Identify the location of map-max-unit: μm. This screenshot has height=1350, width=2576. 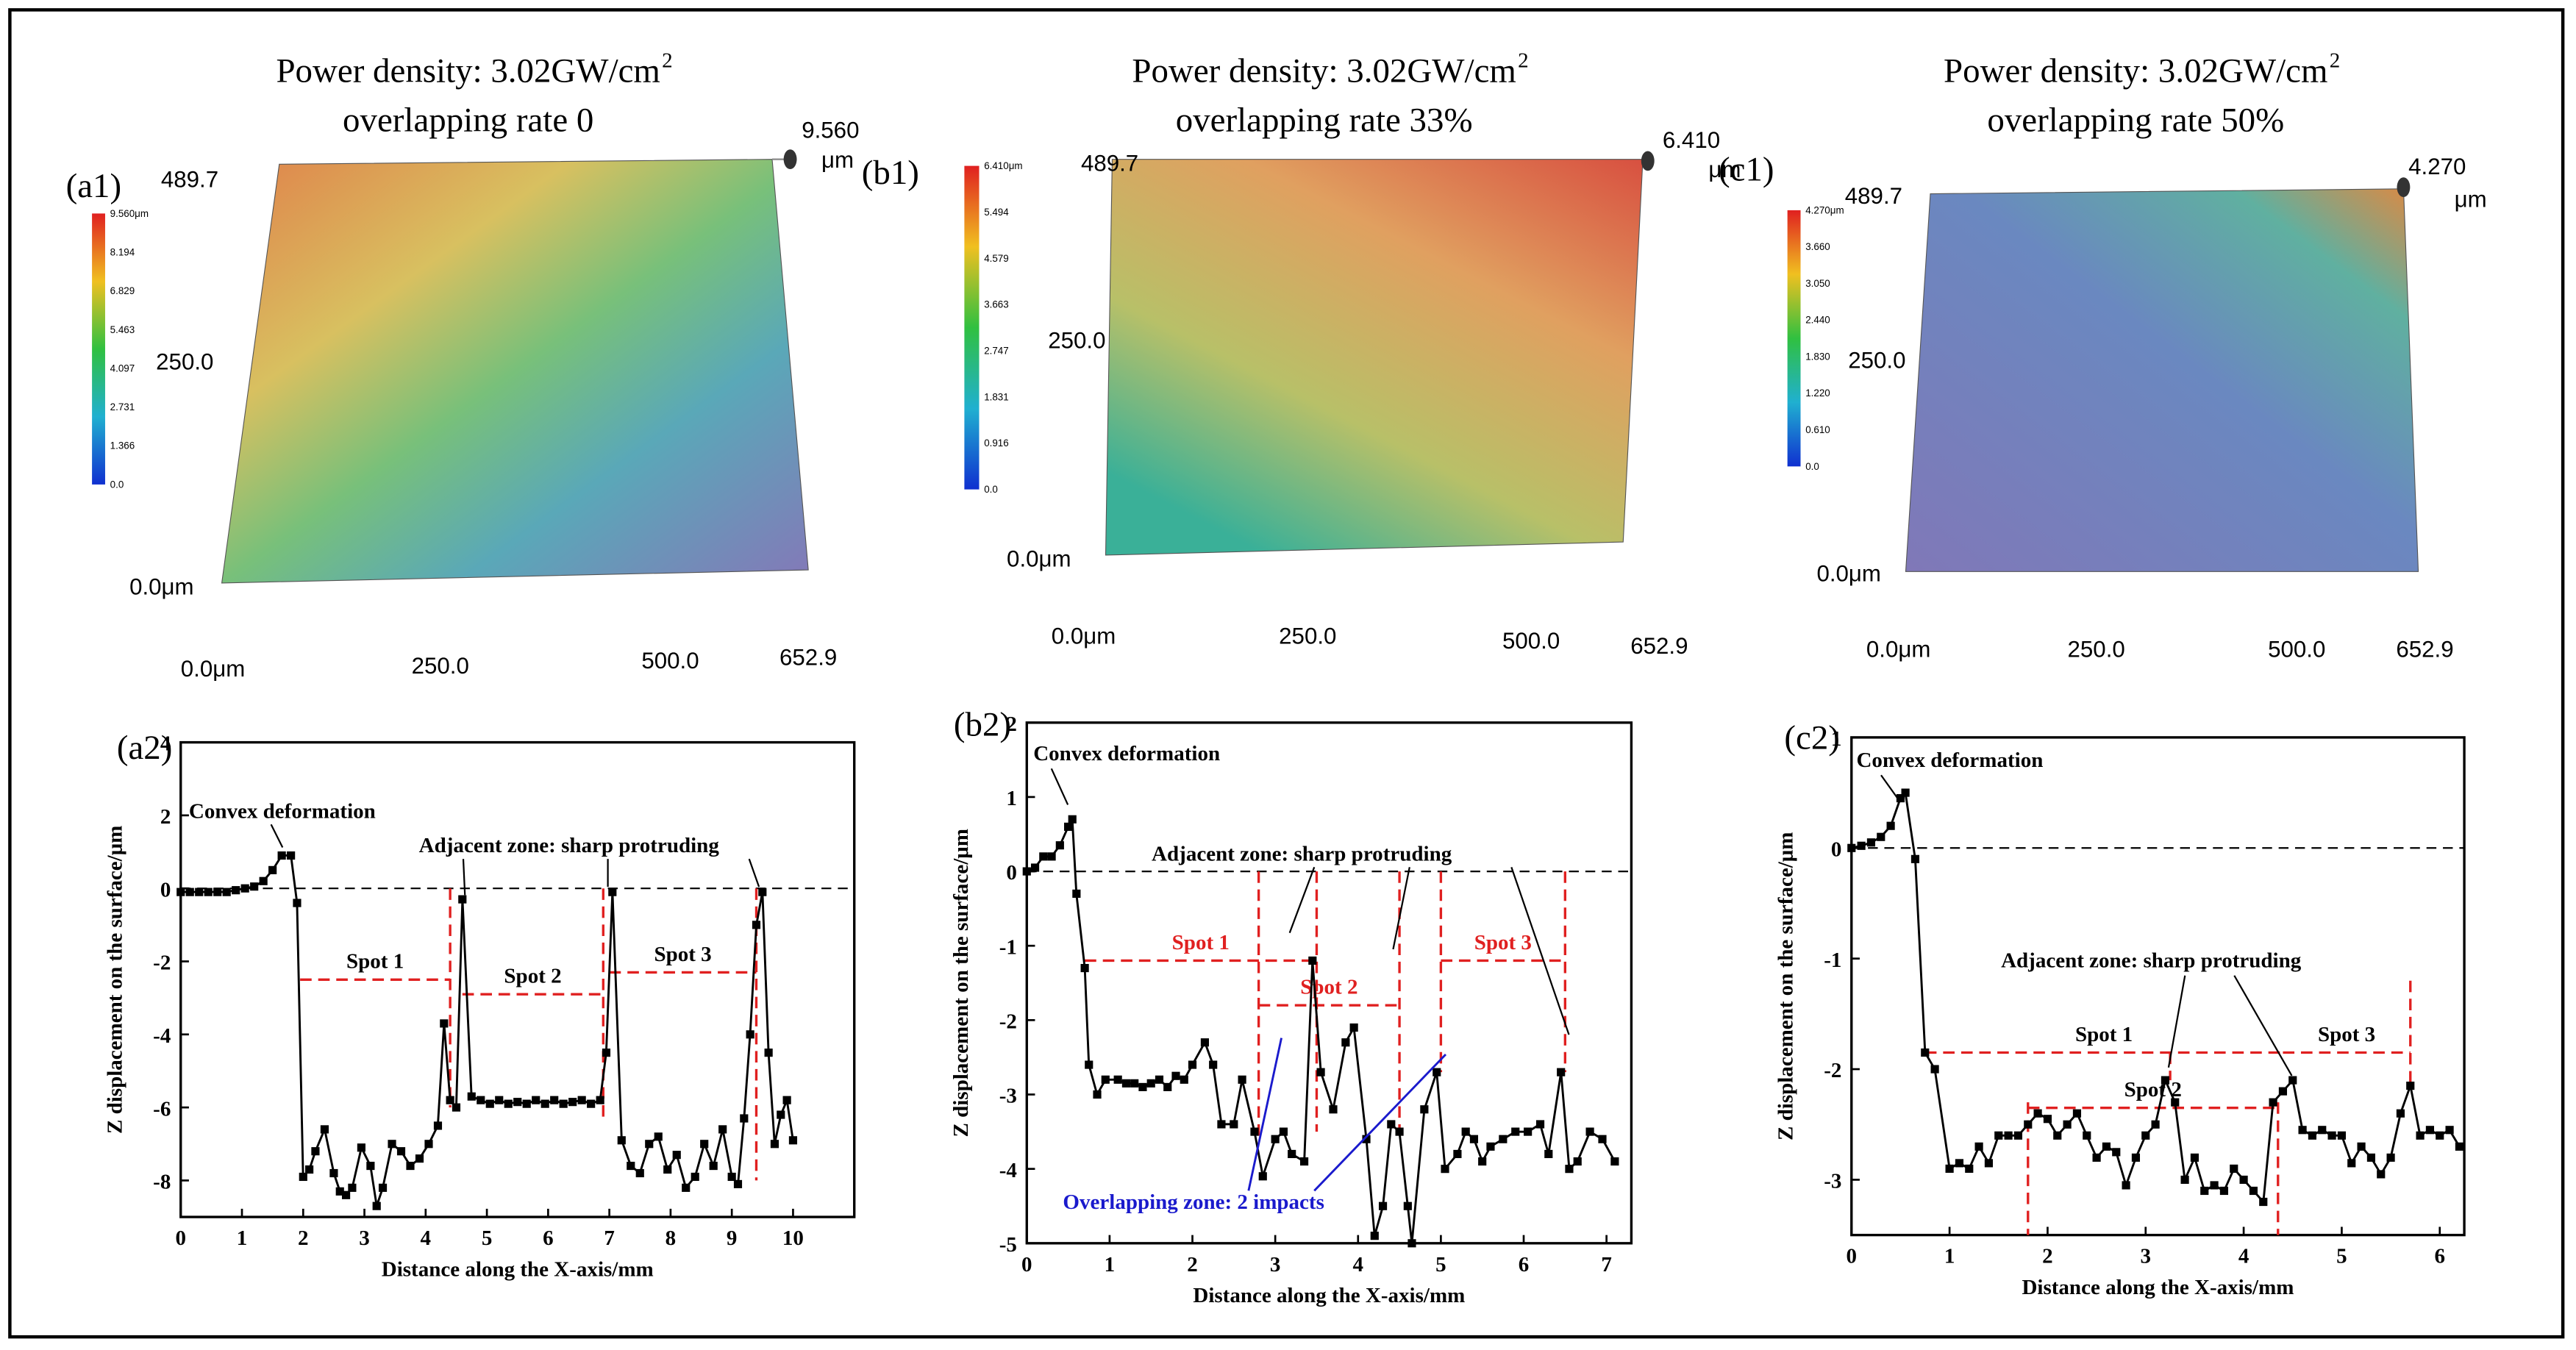
(2471, 199).